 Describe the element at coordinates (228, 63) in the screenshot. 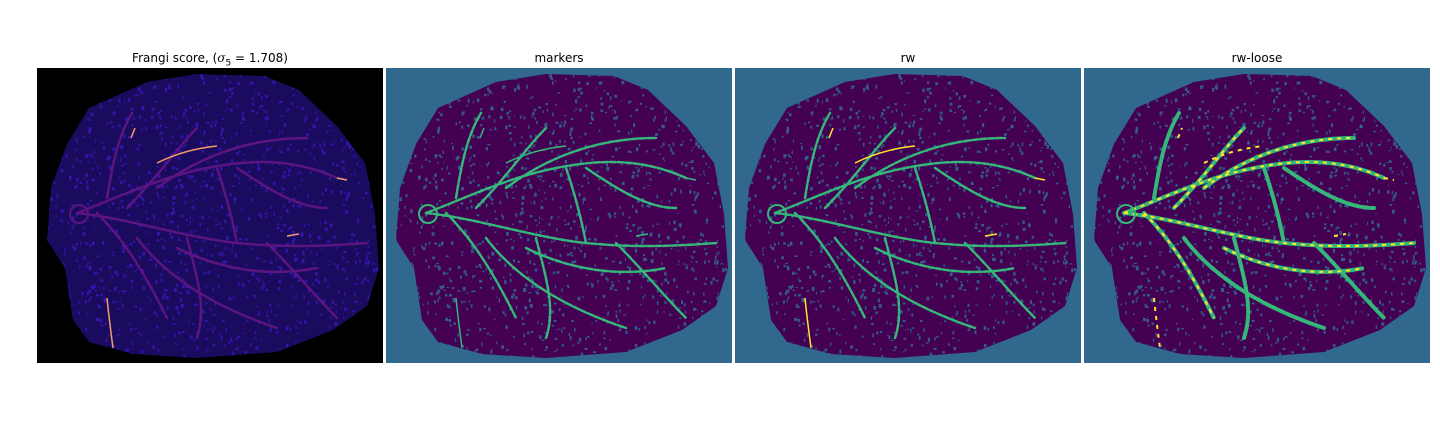

I see `frangi-title-subscript: 5` at that location.